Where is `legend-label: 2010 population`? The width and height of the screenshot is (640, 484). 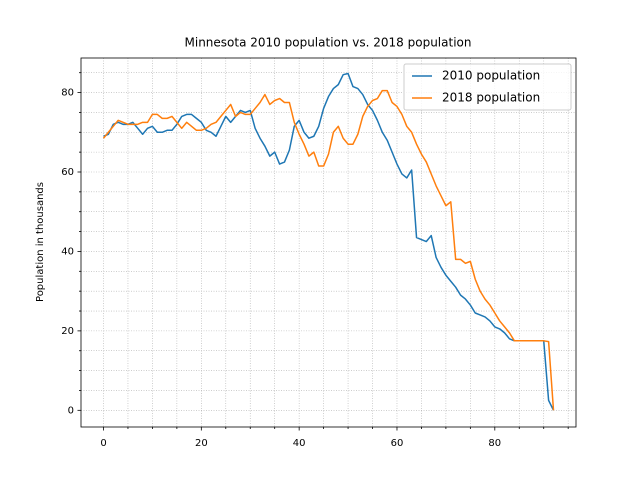
legend-label: 2010 population is located at coordinates (491, 76).